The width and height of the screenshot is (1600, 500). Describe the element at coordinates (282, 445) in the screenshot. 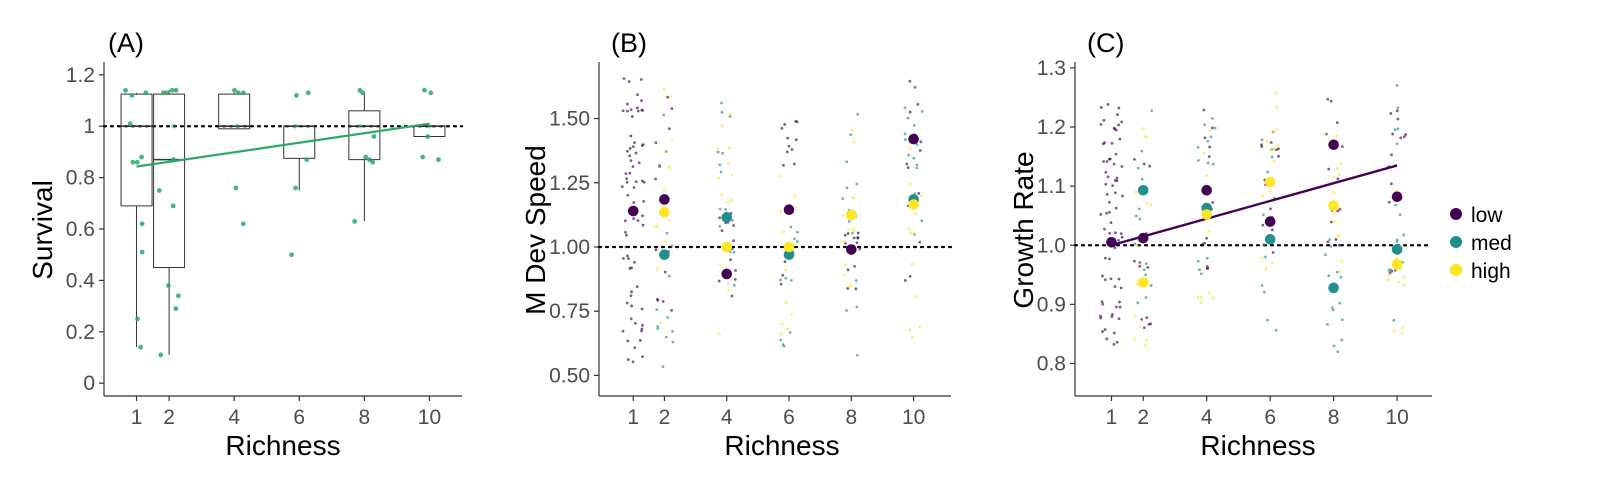

I see `panel-a-x-axis-title: Richness` at that location.